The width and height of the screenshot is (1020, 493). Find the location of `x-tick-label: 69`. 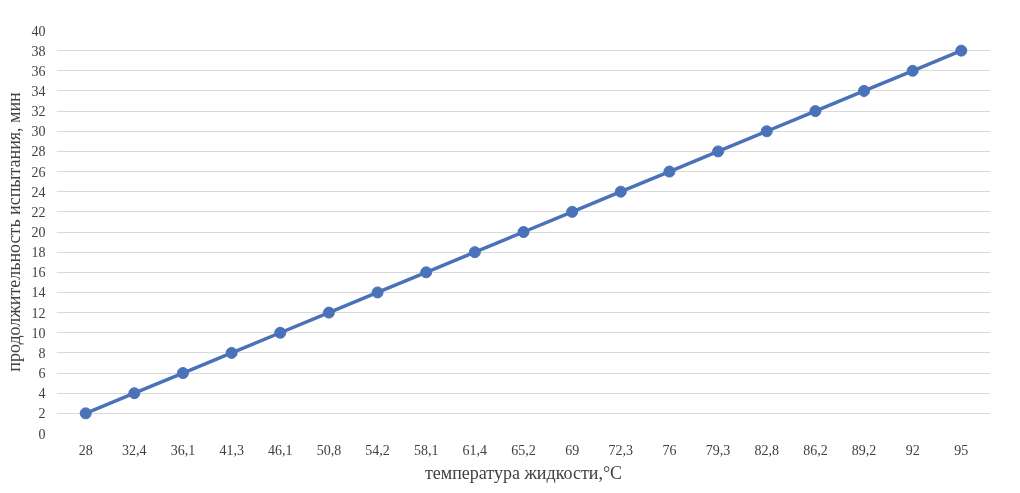

x-tick-label: 69 is located at coordinates (572, 450).